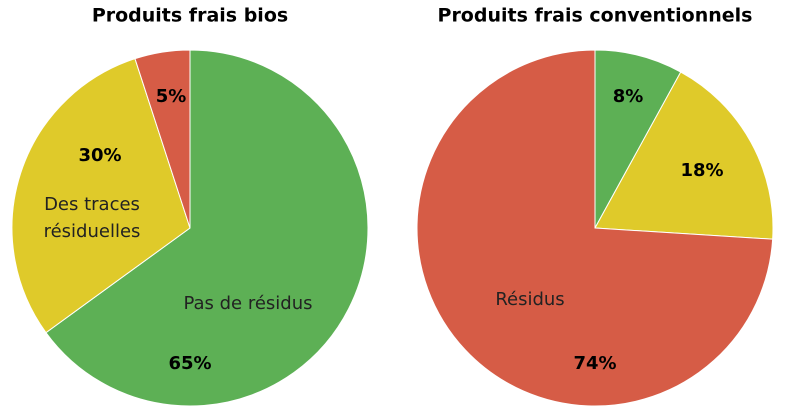 The width and height of the screenshot is (800, 418). I want to click on value-label: 74%, so click(594, 363).